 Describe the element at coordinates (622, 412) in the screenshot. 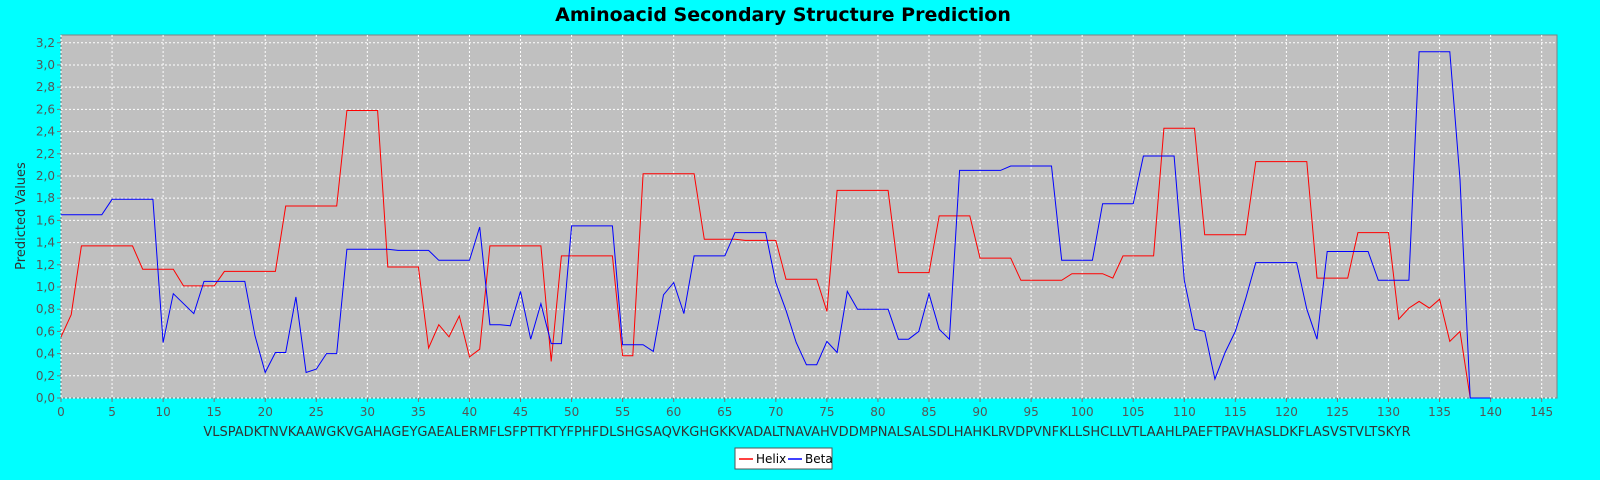

I see `x-tick-label: 55` at that location.